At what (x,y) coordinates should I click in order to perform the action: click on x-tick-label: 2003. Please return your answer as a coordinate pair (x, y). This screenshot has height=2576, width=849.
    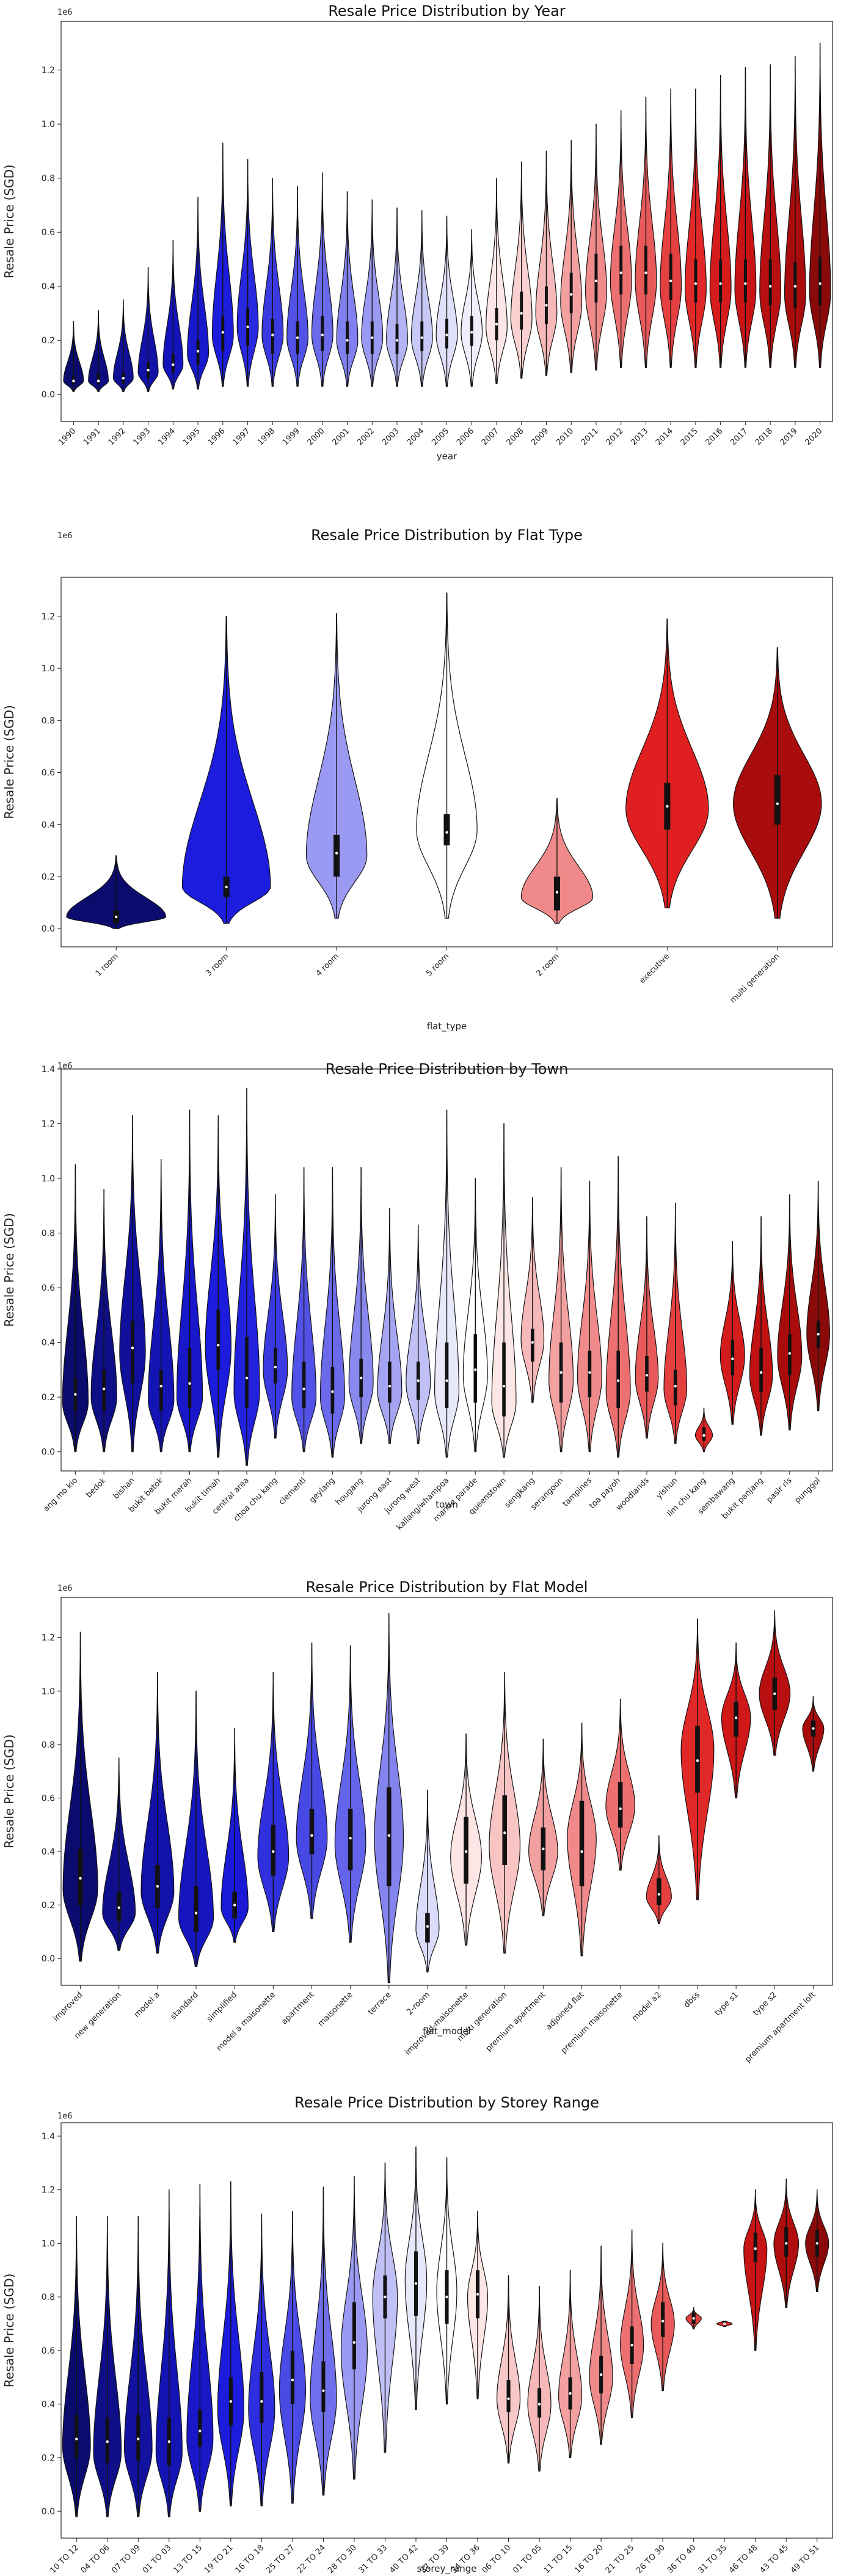
    Looking at the image, I should click on (391, 437).